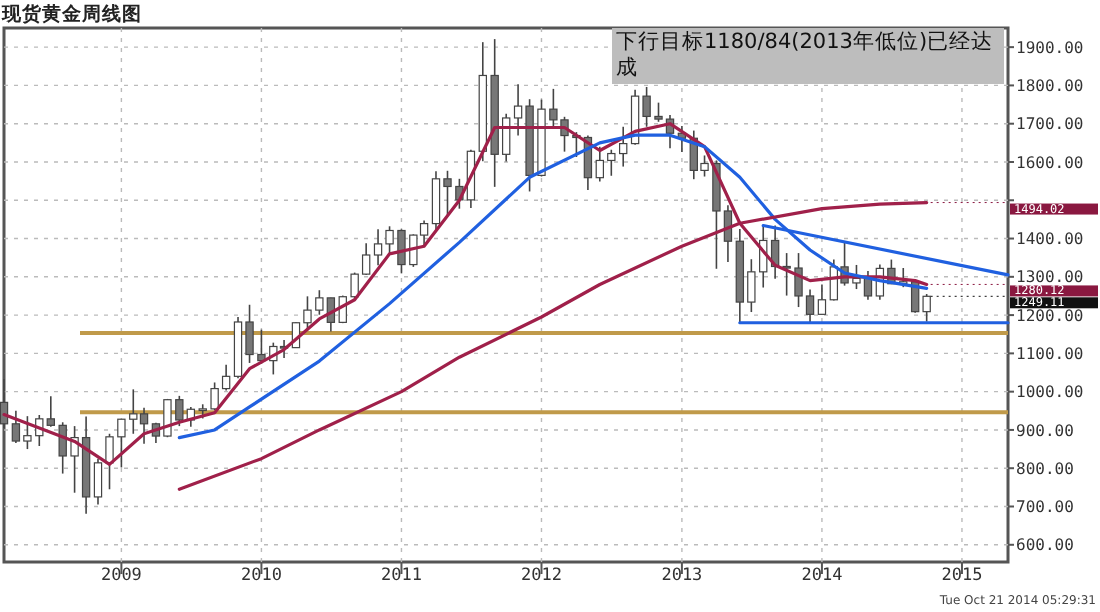 This screenshot has height=612, width=1100. I want to click on chart-title: 现货黄金周线图, so click(71, 14).